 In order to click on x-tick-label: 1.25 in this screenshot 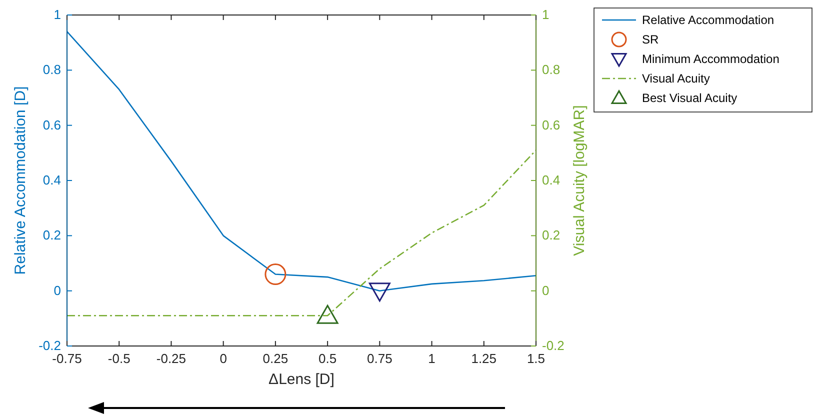, I will do `click(484, 358)`.